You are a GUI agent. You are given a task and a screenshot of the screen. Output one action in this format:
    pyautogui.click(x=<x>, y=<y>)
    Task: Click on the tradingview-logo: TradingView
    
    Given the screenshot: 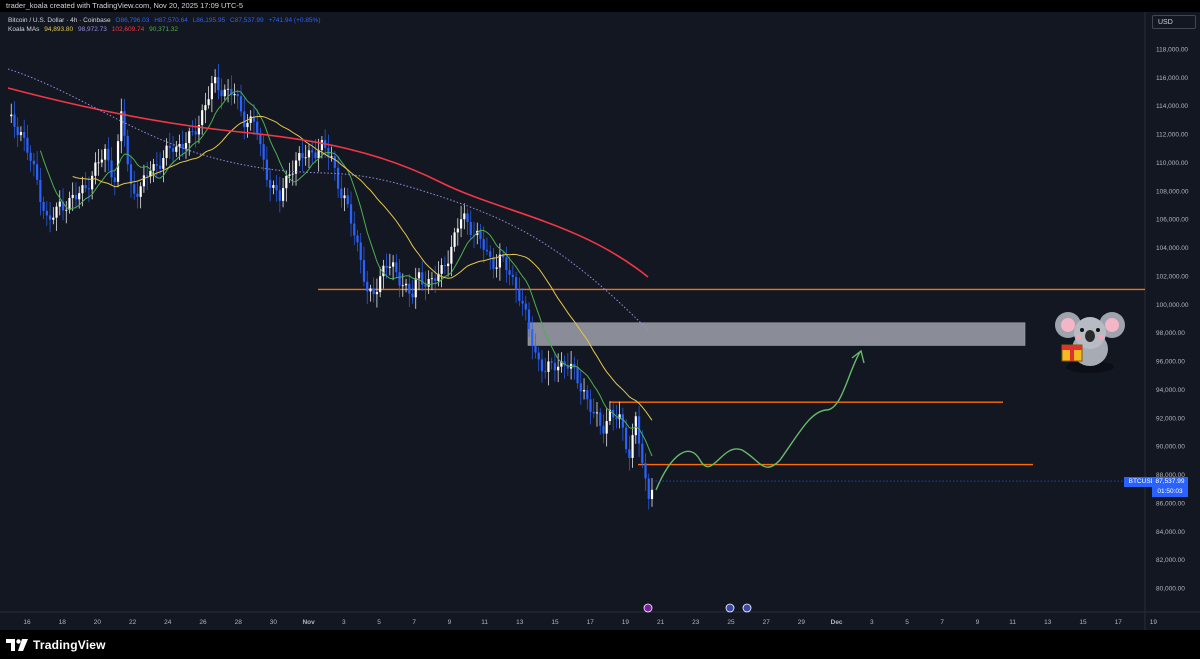 What is the action you would take?
    pyautogui.click(x=56, y=645)
    